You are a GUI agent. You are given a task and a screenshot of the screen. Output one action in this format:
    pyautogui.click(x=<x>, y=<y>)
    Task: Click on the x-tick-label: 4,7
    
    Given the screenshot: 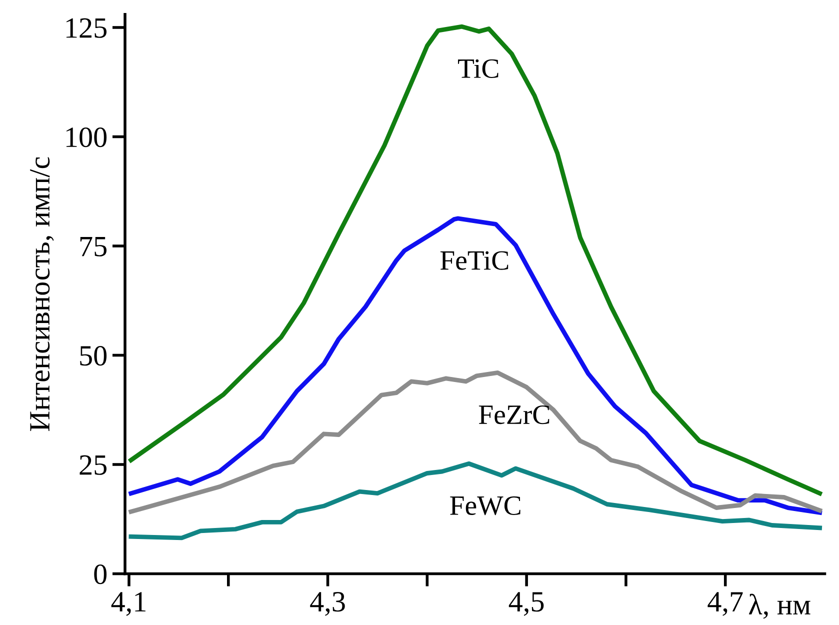 What is the action you would take?
    pyautogui.click(x=725, y=604)
    